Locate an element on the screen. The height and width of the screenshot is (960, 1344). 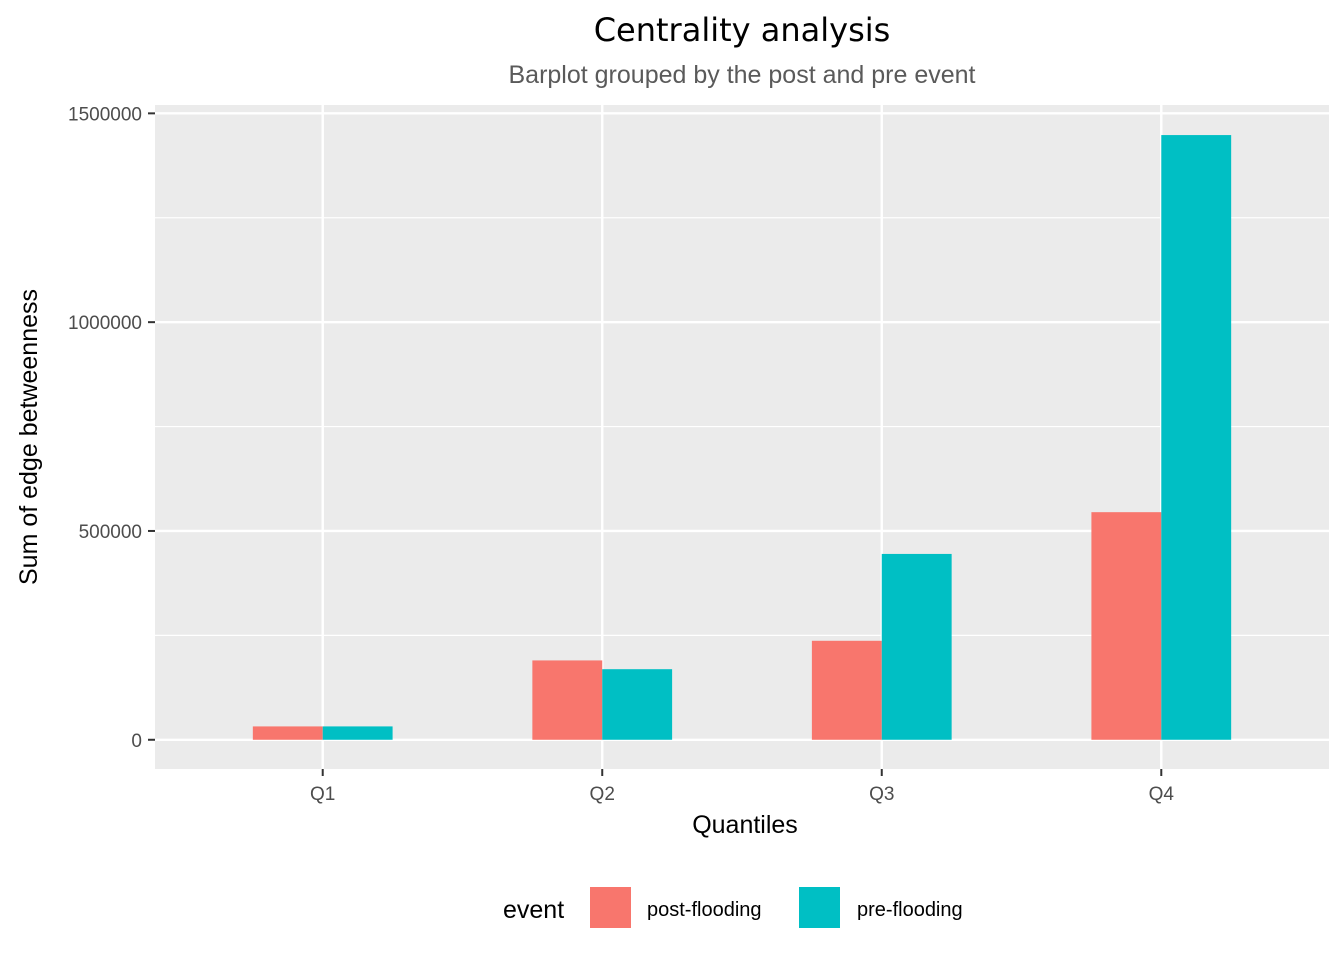
bar-pre-flooding-Q1 is located at coordinates (357, 733).